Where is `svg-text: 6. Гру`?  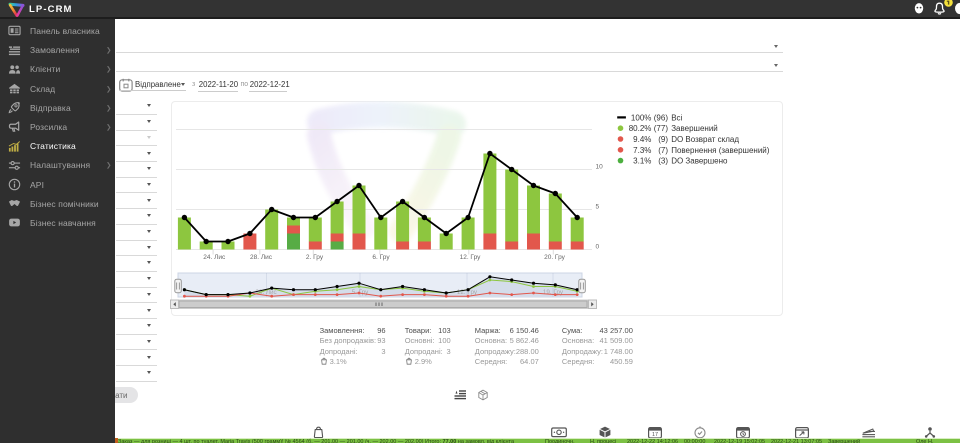
svg-text: 6. Гру is located at coordinates (381, 257).